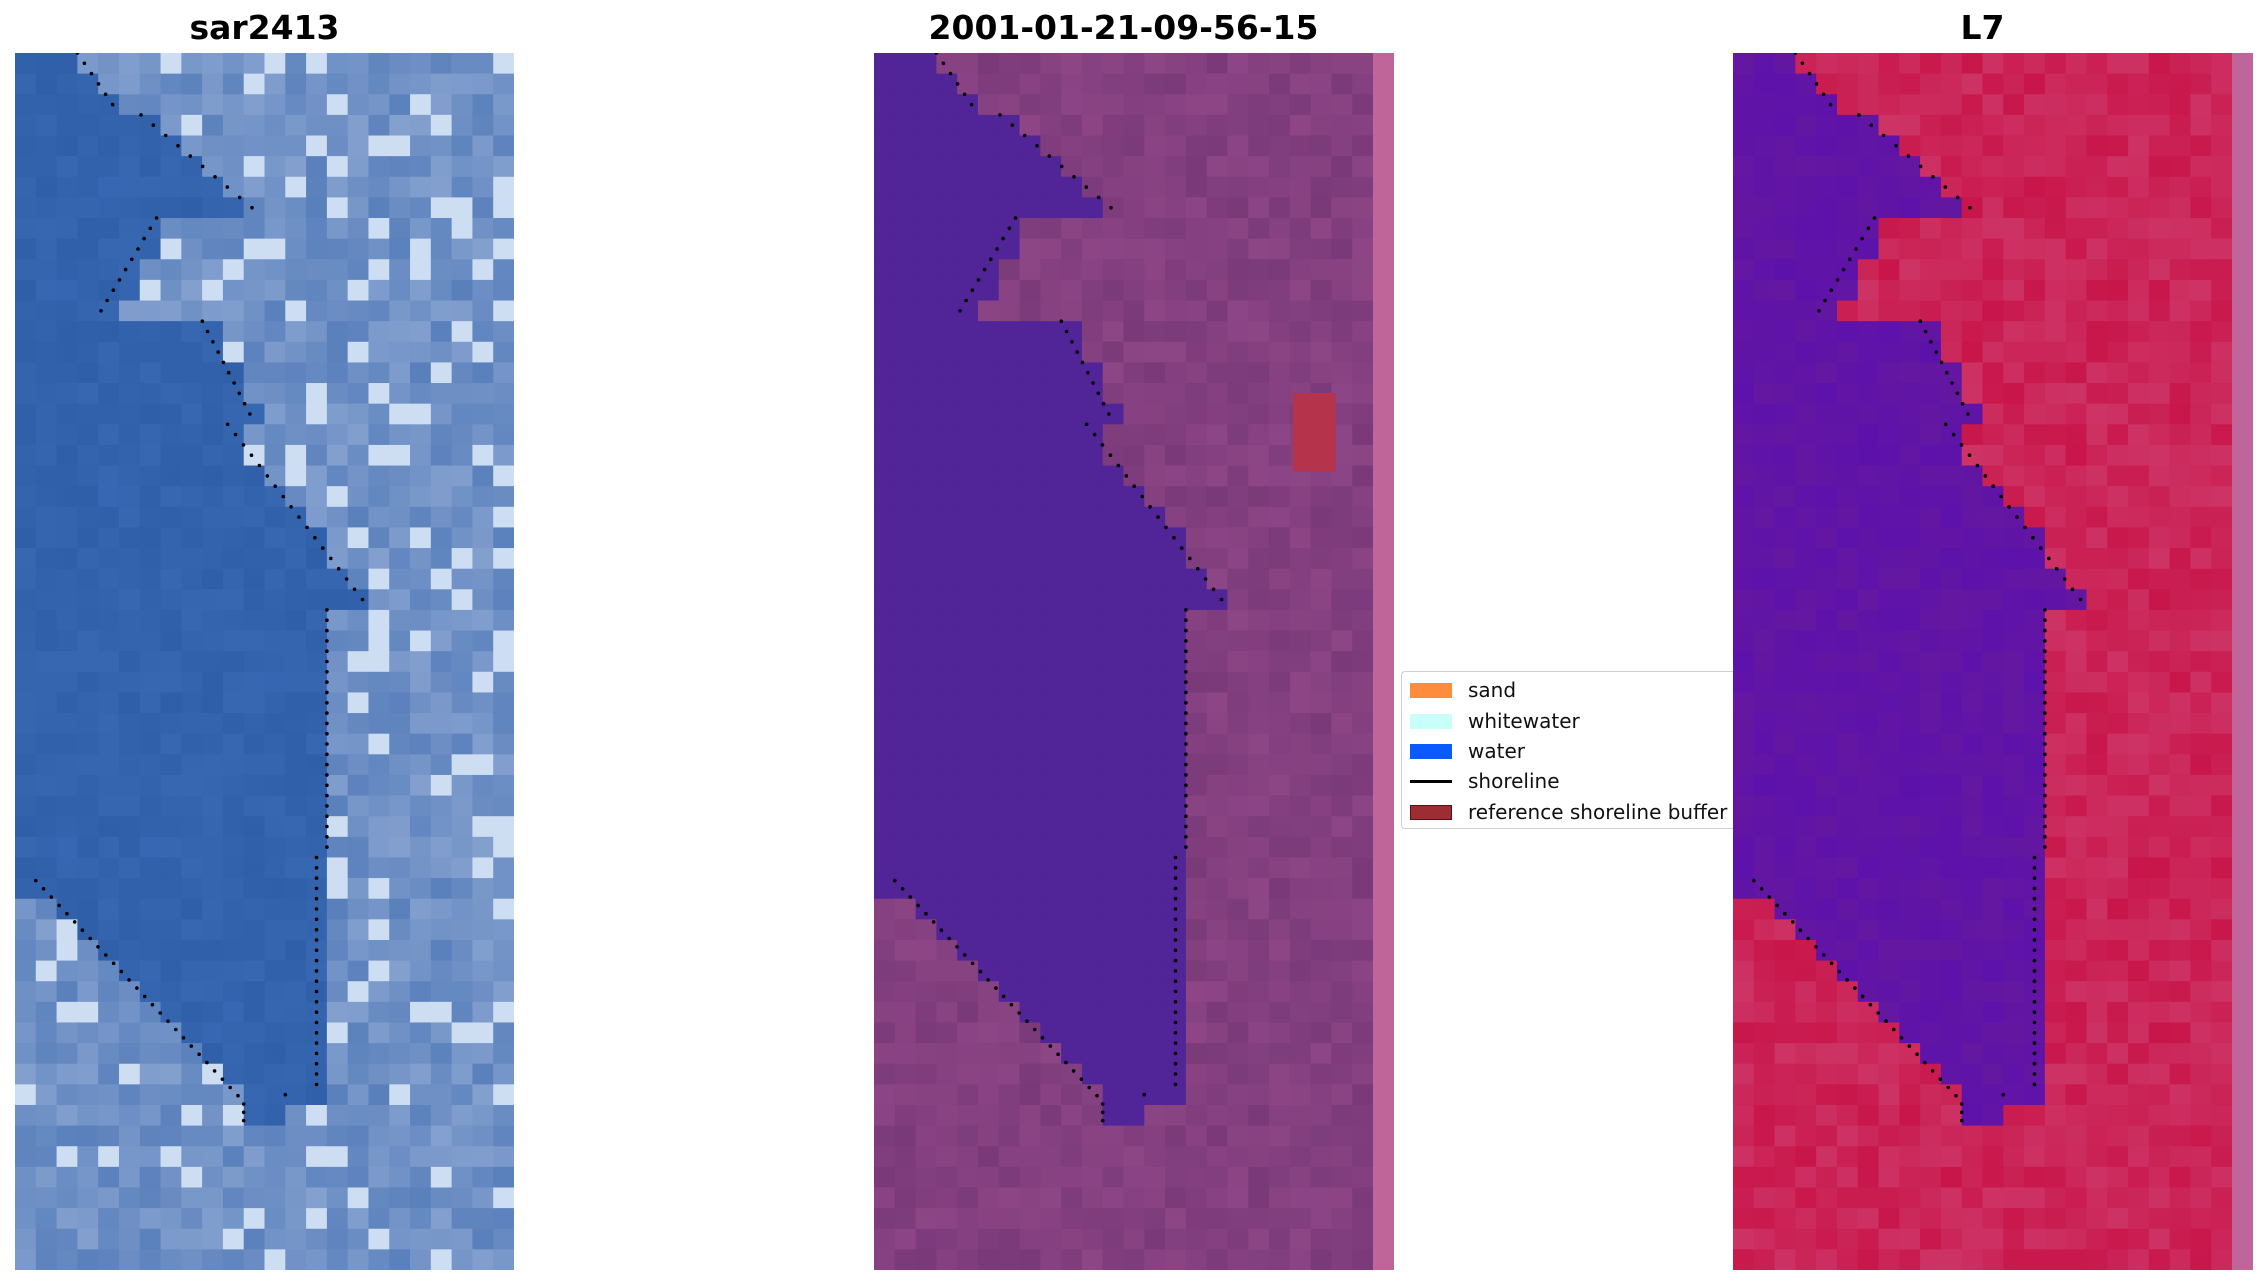  Describe the element at coordinates (1982, 27) in the screenshot. I see `index-panel-title: L7` at that location.